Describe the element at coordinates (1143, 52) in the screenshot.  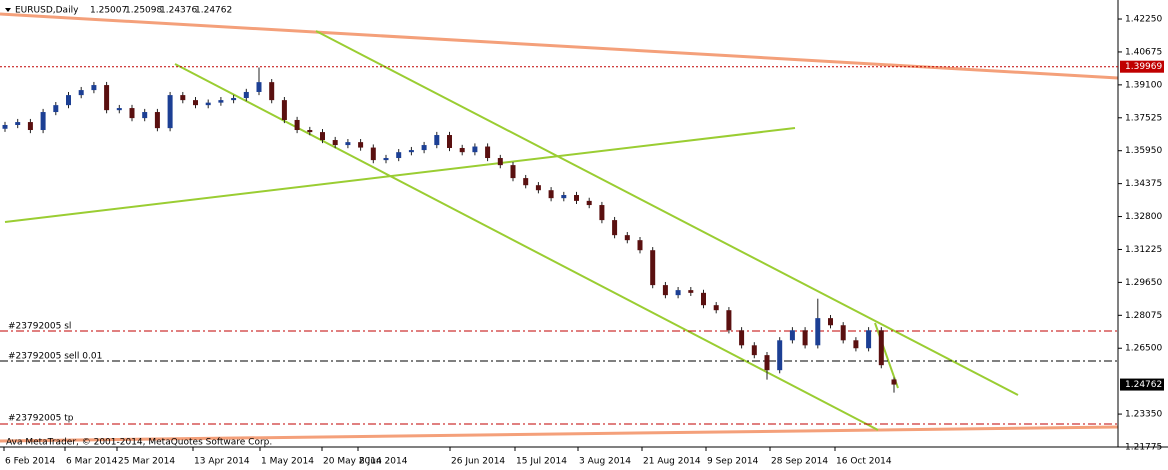
I see `y-tick-label: 1.40675` at that location.